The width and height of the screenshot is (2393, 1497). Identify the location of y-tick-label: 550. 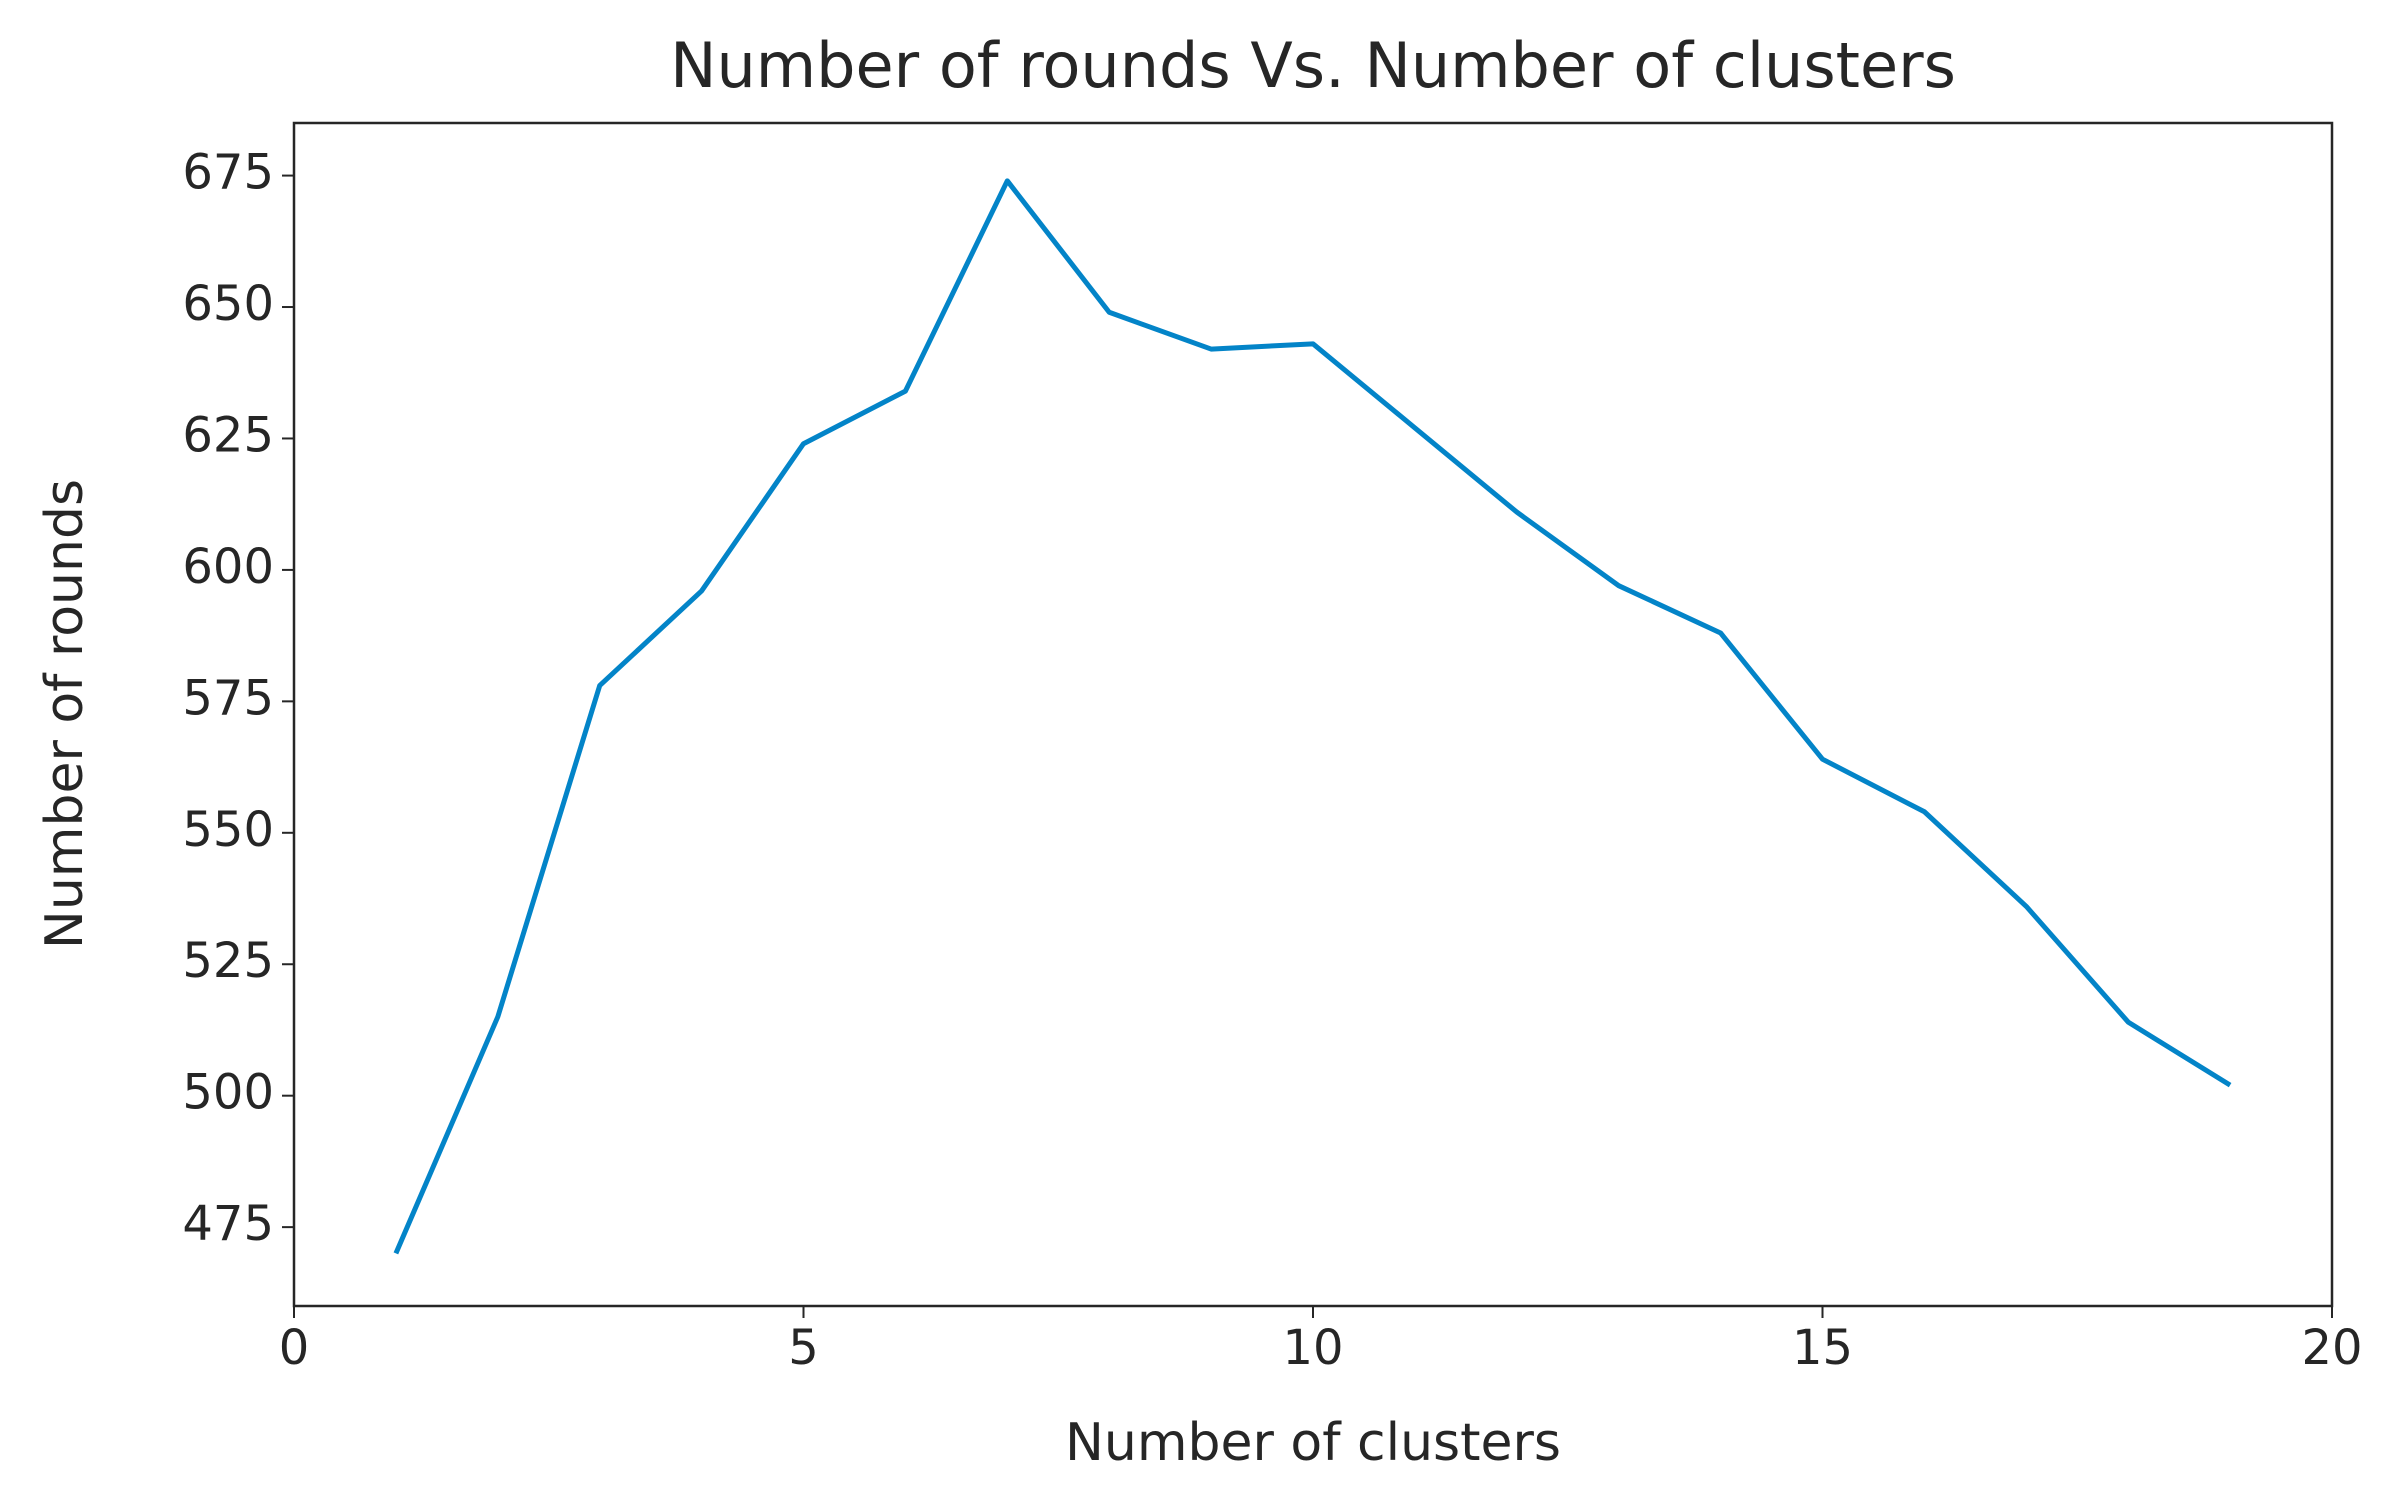
(228, 830).